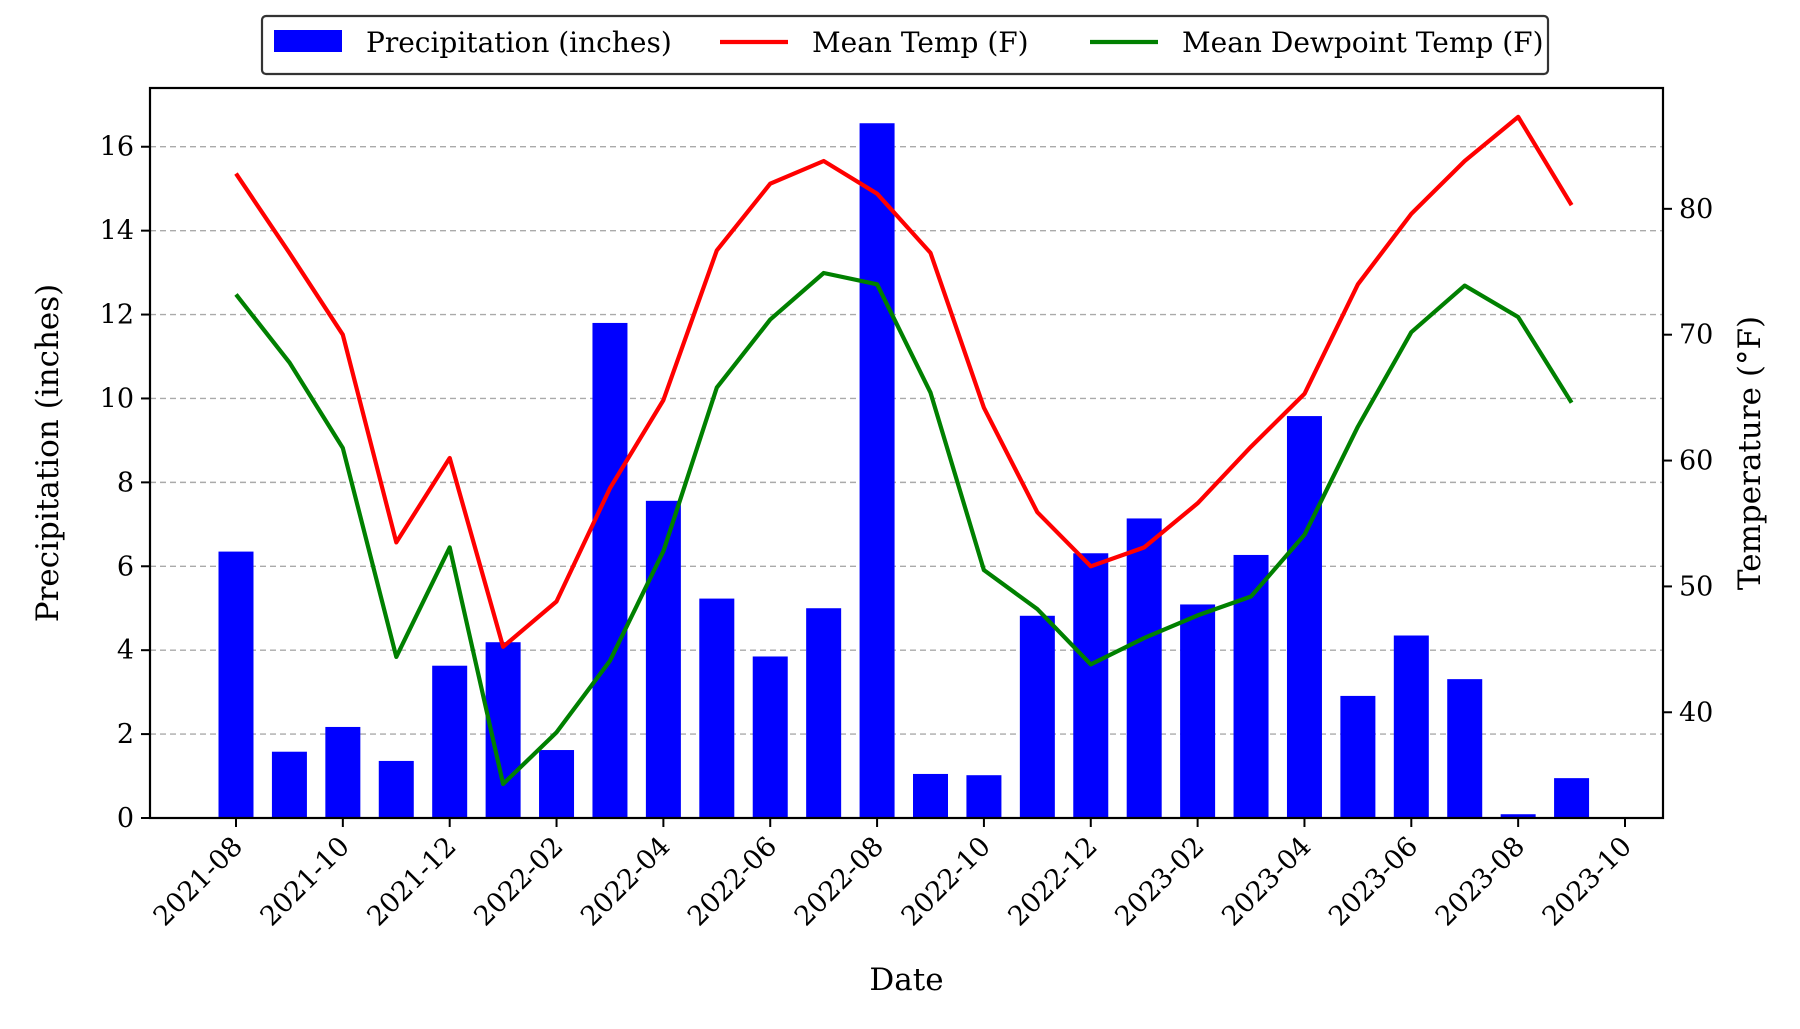 The height and width of the screenshot is (1029, 1800). I want to click on x-tick-label: 2021-08, so click(198, 881).